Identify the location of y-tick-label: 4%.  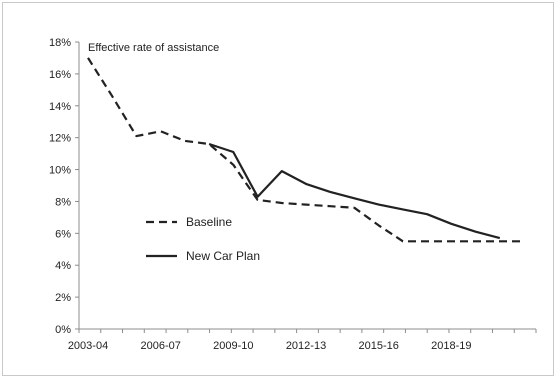
(63, 266).